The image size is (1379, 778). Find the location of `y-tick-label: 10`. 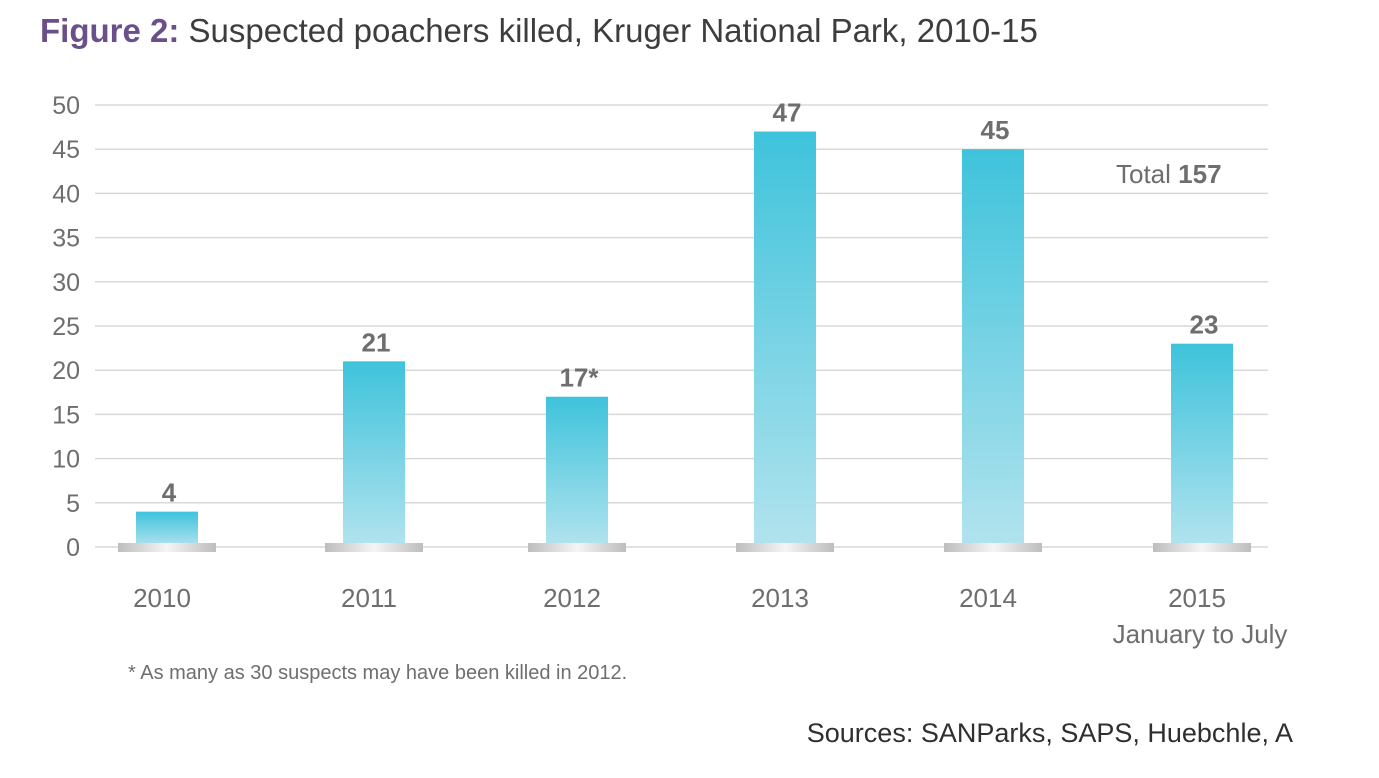

y-tick-label: 10 is located at coordinates (66, 460).